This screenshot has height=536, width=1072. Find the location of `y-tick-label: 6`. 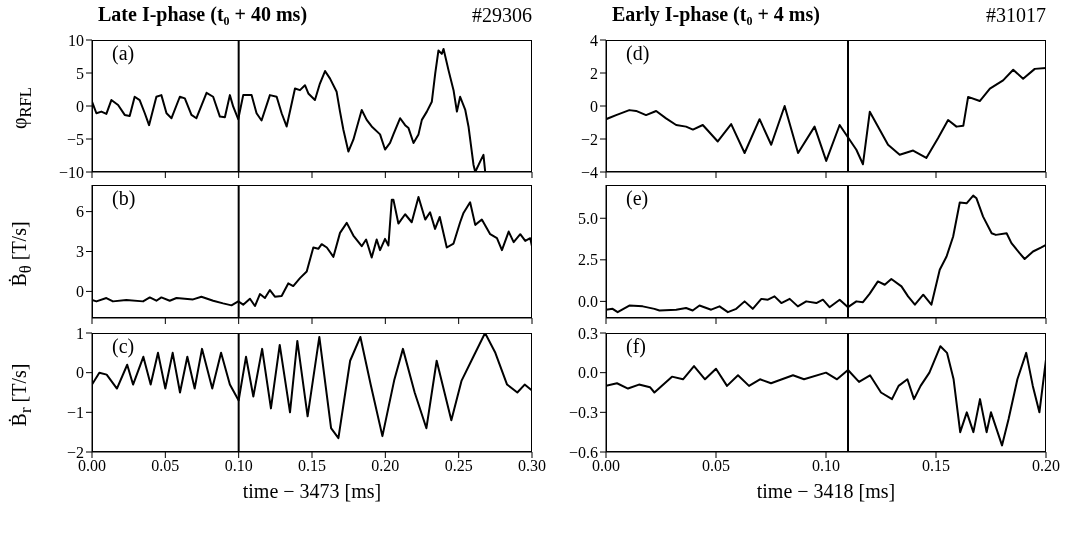

y-tick-label: 6 is located at coordinates (80, 212).